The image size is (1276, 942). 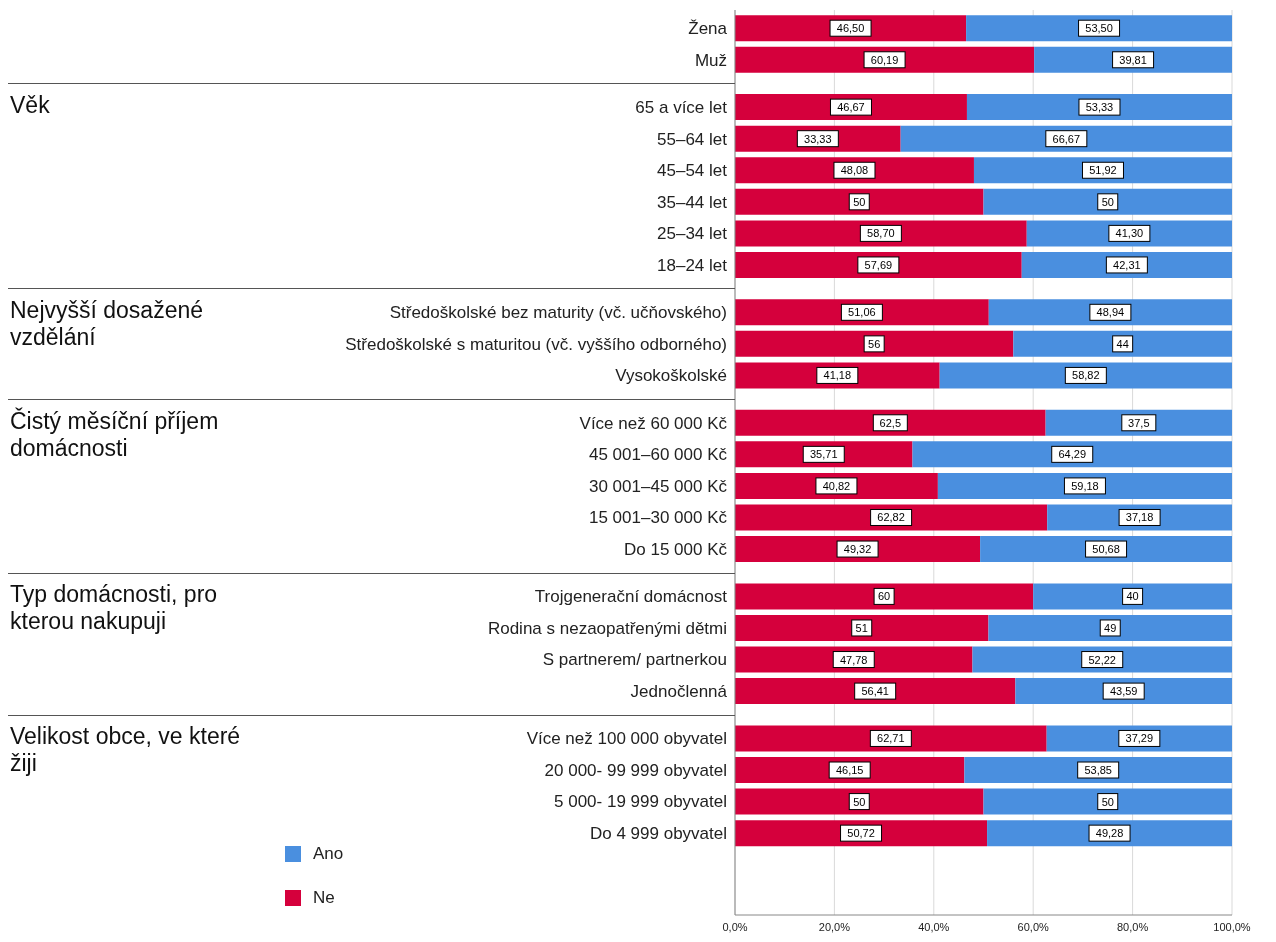 I want to click on data-label: 37,29, so click(x=1139, y=738).